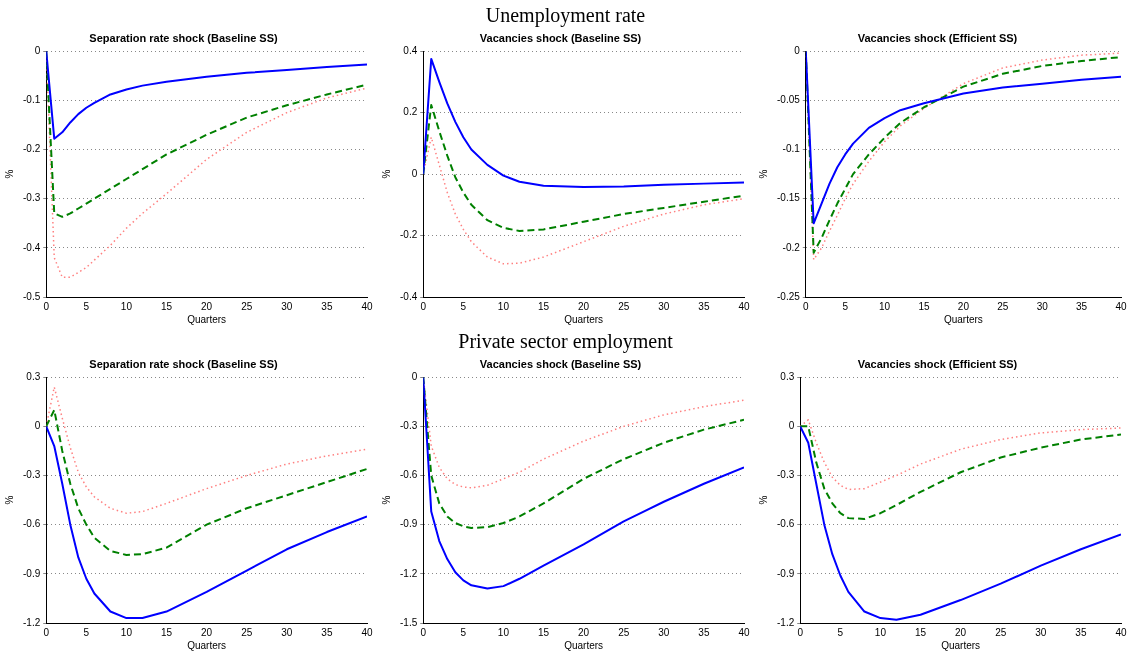 The width and height of the screenshot is (1133, 653). What do you see at coordinates (409, 622) in the screenshot?
I see `y-tick-label: -1.5` at bounding box center [409, 622].